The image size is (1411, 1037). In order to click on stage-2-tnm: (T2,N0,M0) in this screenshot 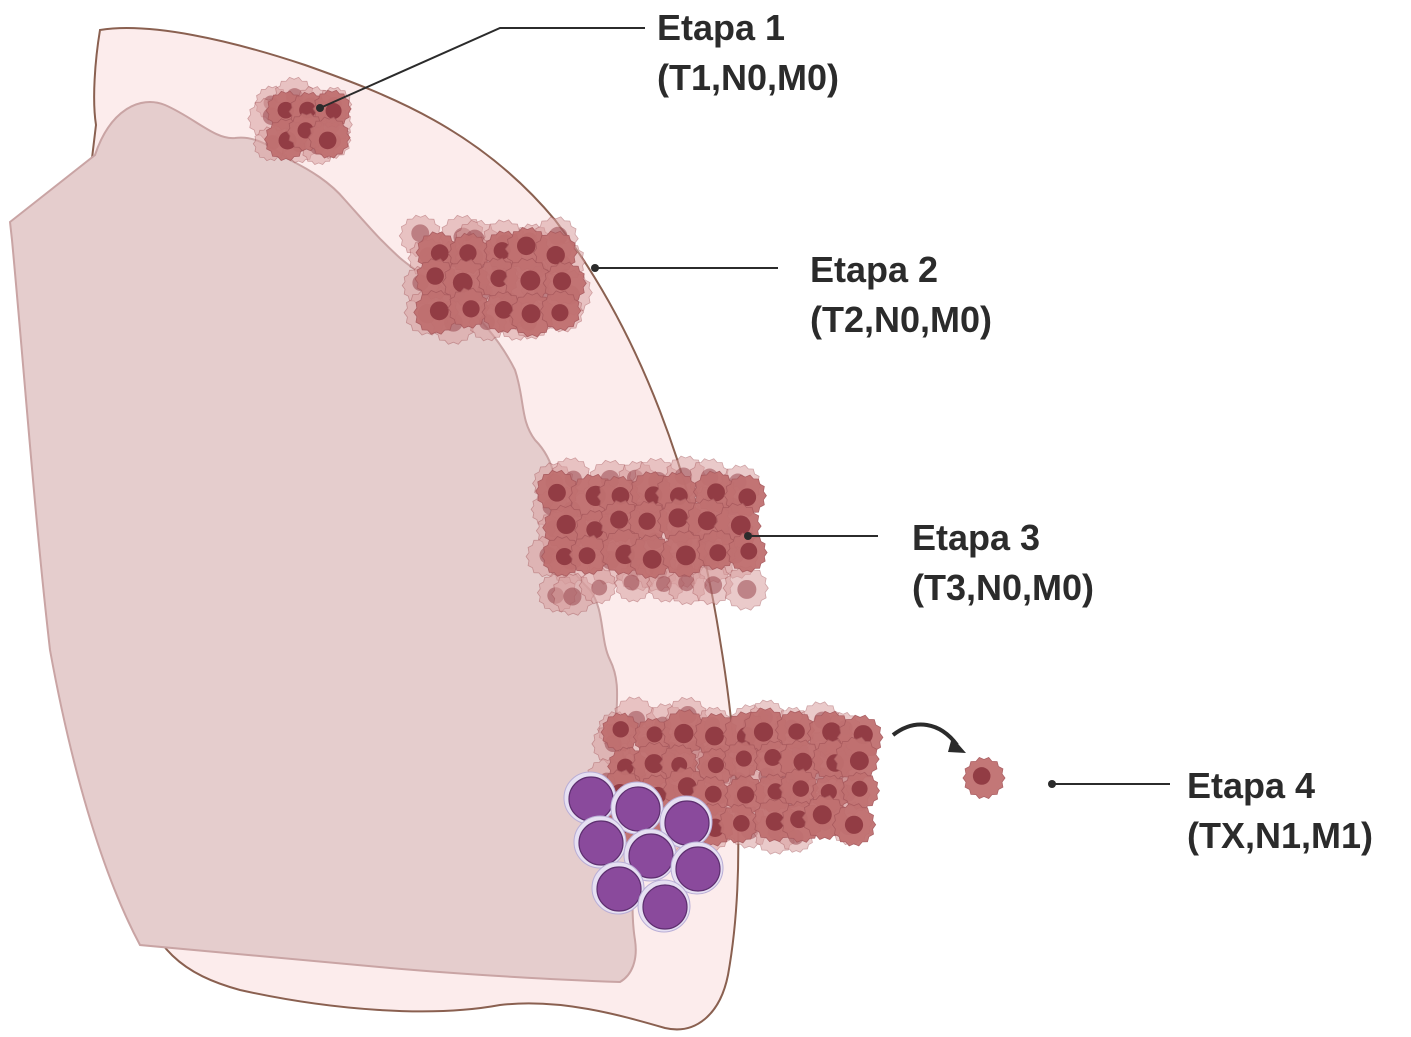, I will do `click(901, 319)`.